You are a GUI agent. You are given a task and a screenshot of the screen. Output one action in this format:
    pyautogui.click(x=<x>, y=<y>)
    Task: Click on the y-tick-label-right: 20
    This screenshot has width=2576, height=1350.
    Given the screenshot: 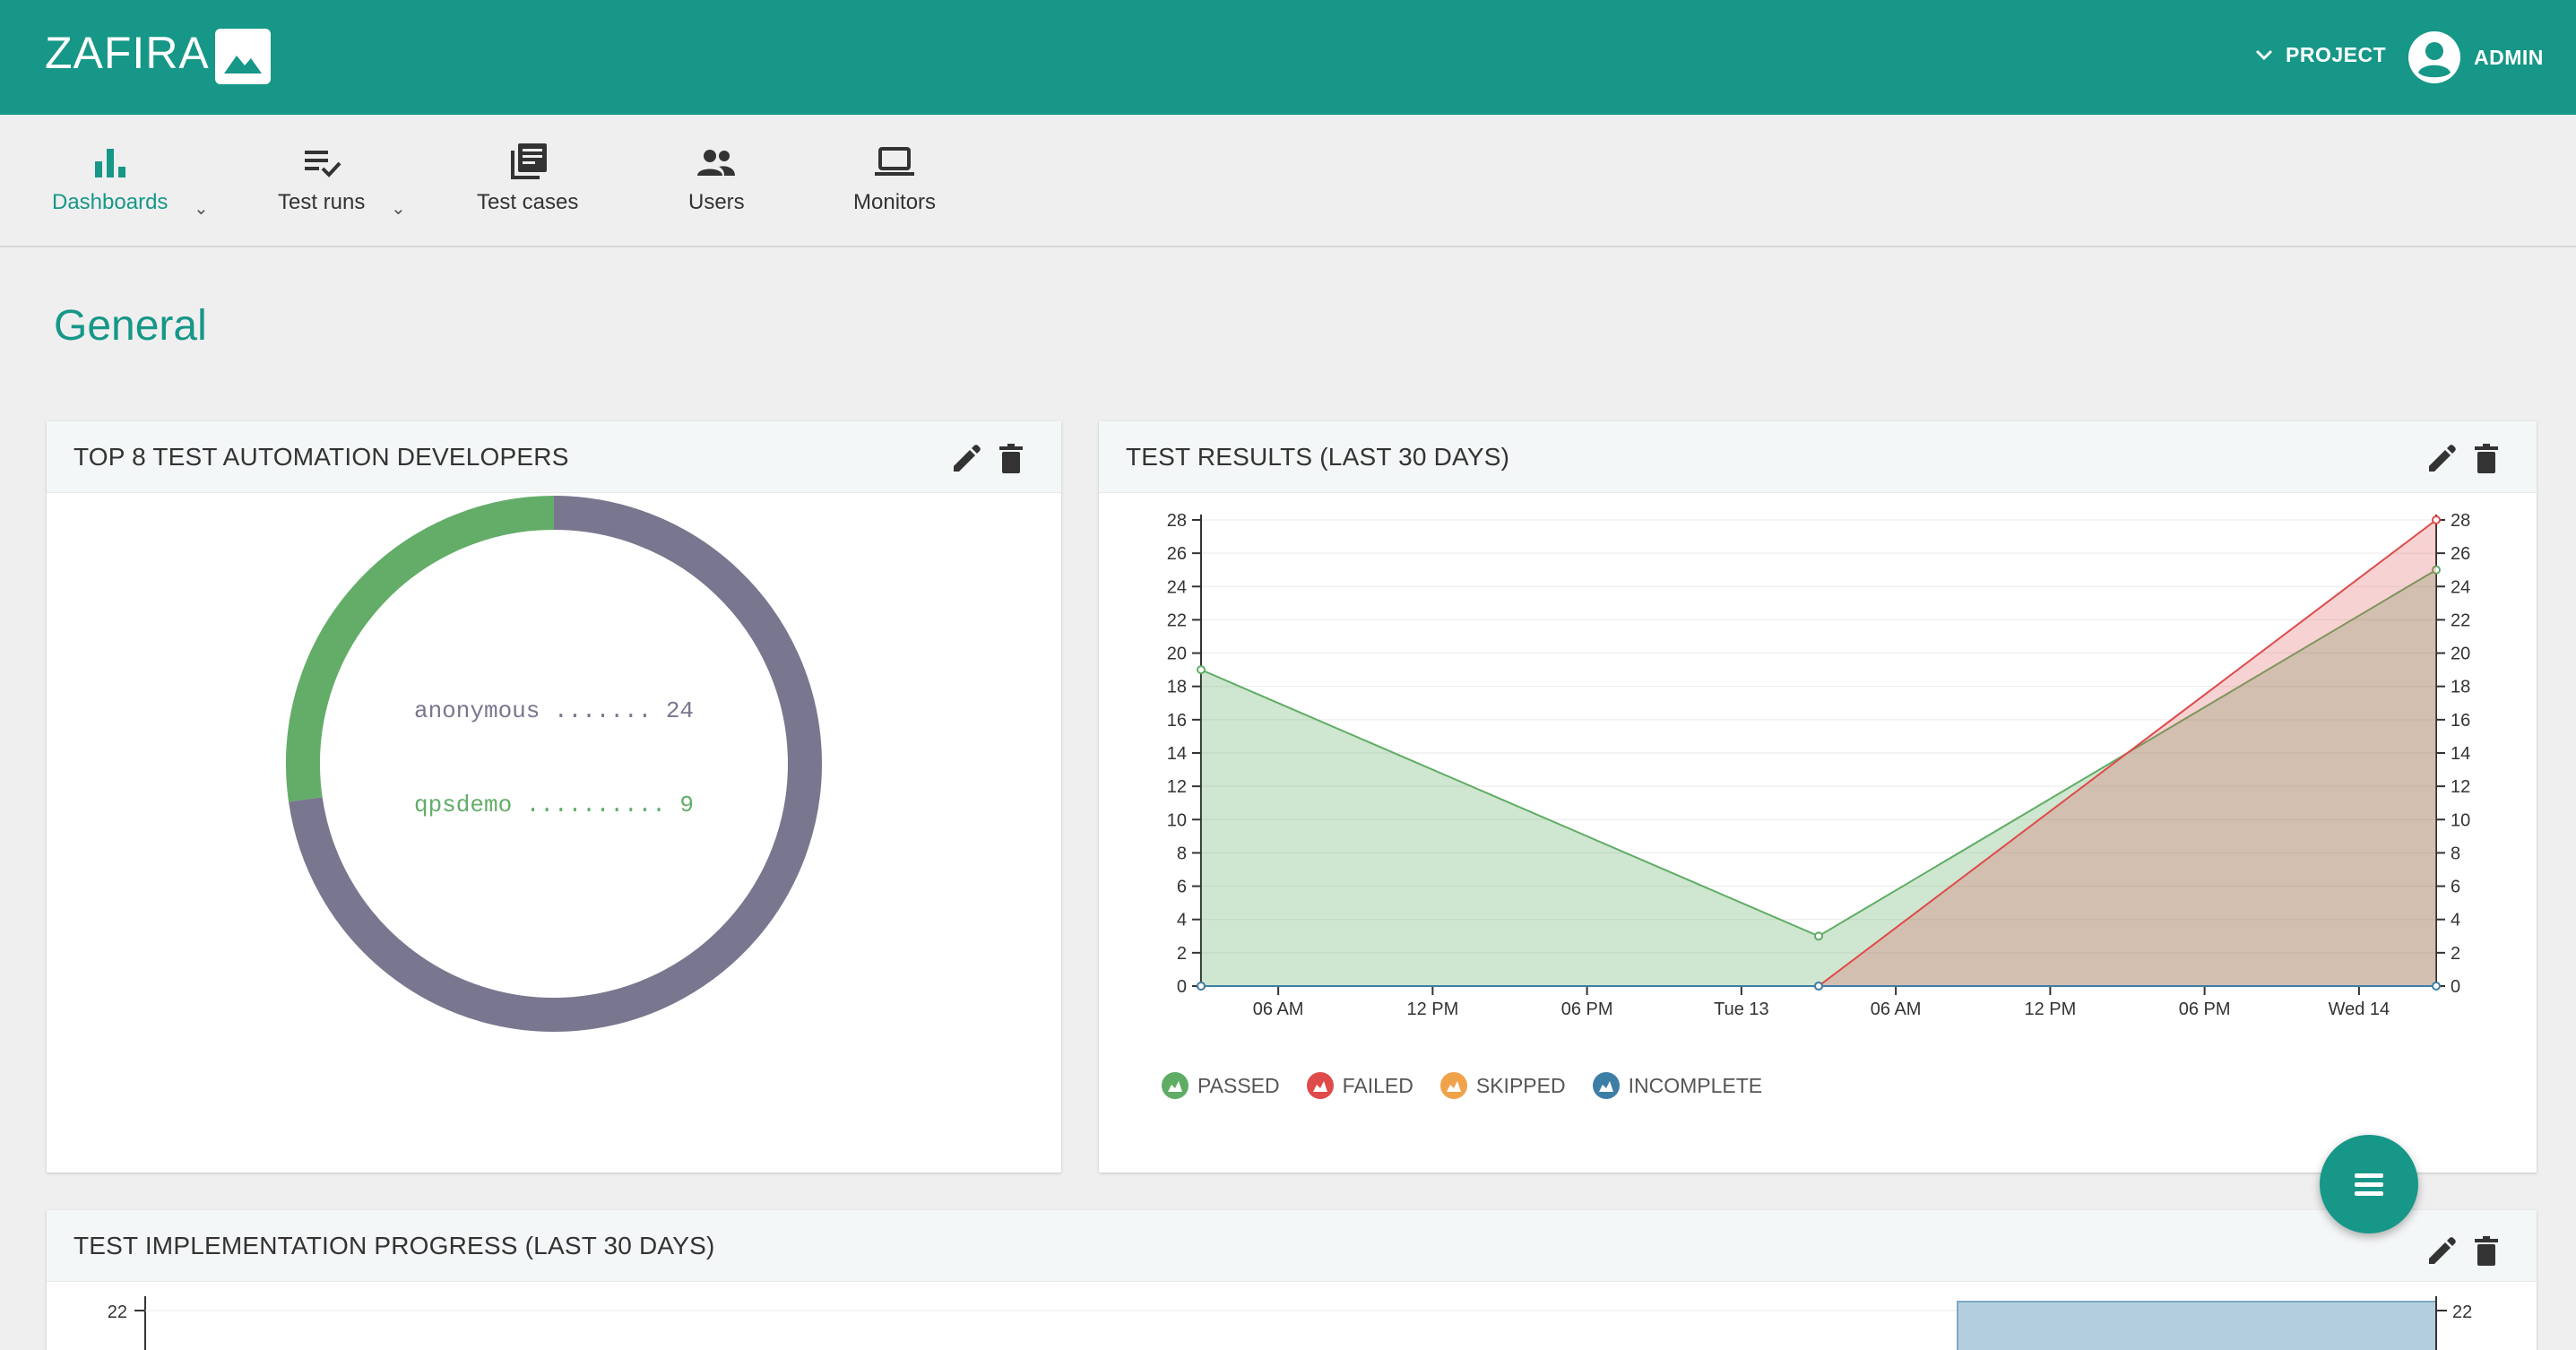 What is the action you would take?
    pyautogui.click(x=2460, y=654)
    